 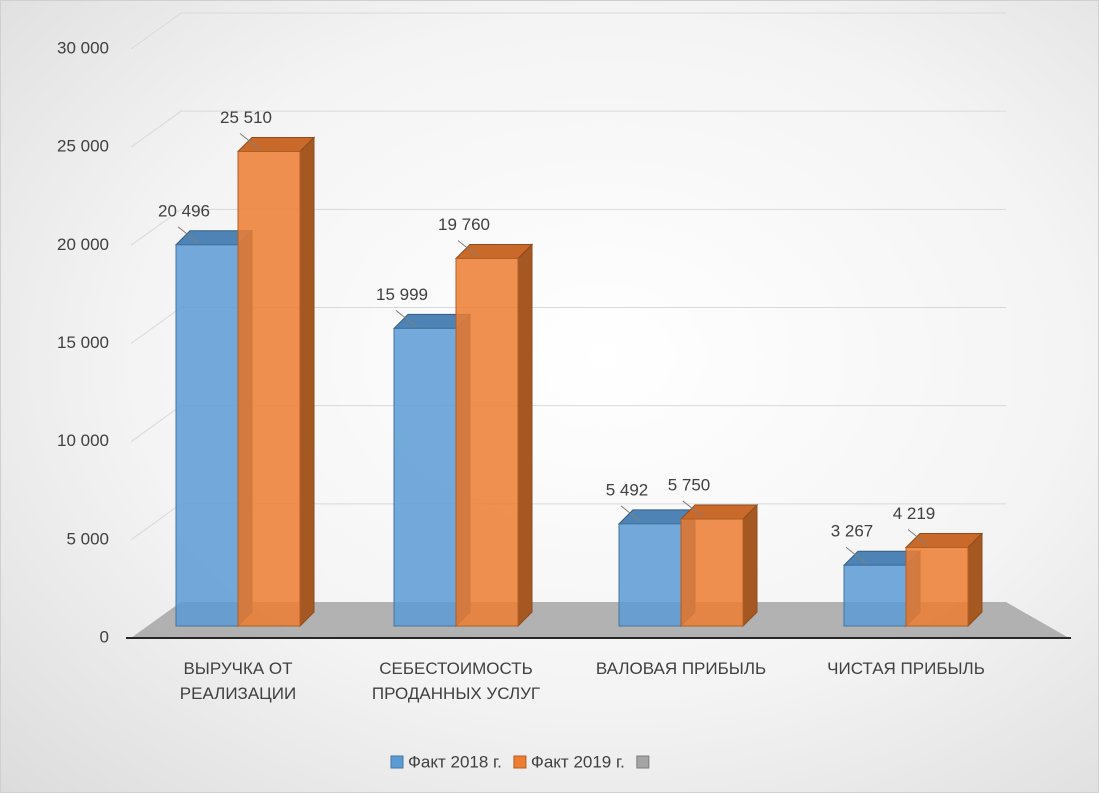 I want to click on legend-label: Факт 2019 г., so click(x=578, y=761).